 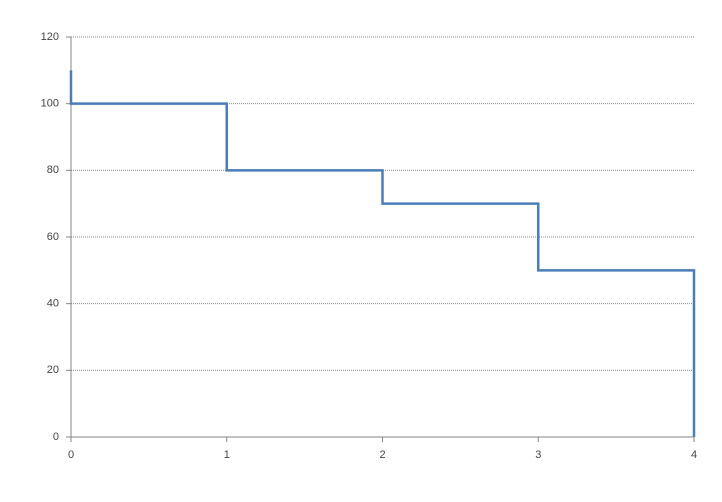 I want to click on y-tick-label: 20, so click(x=53, y=370).